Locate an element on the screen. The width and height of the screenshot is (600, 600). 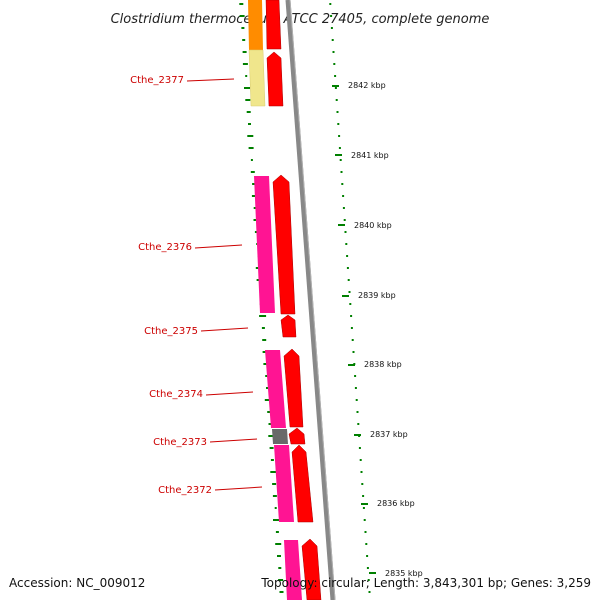
genome-backbone is located at coordinates (310, 300).